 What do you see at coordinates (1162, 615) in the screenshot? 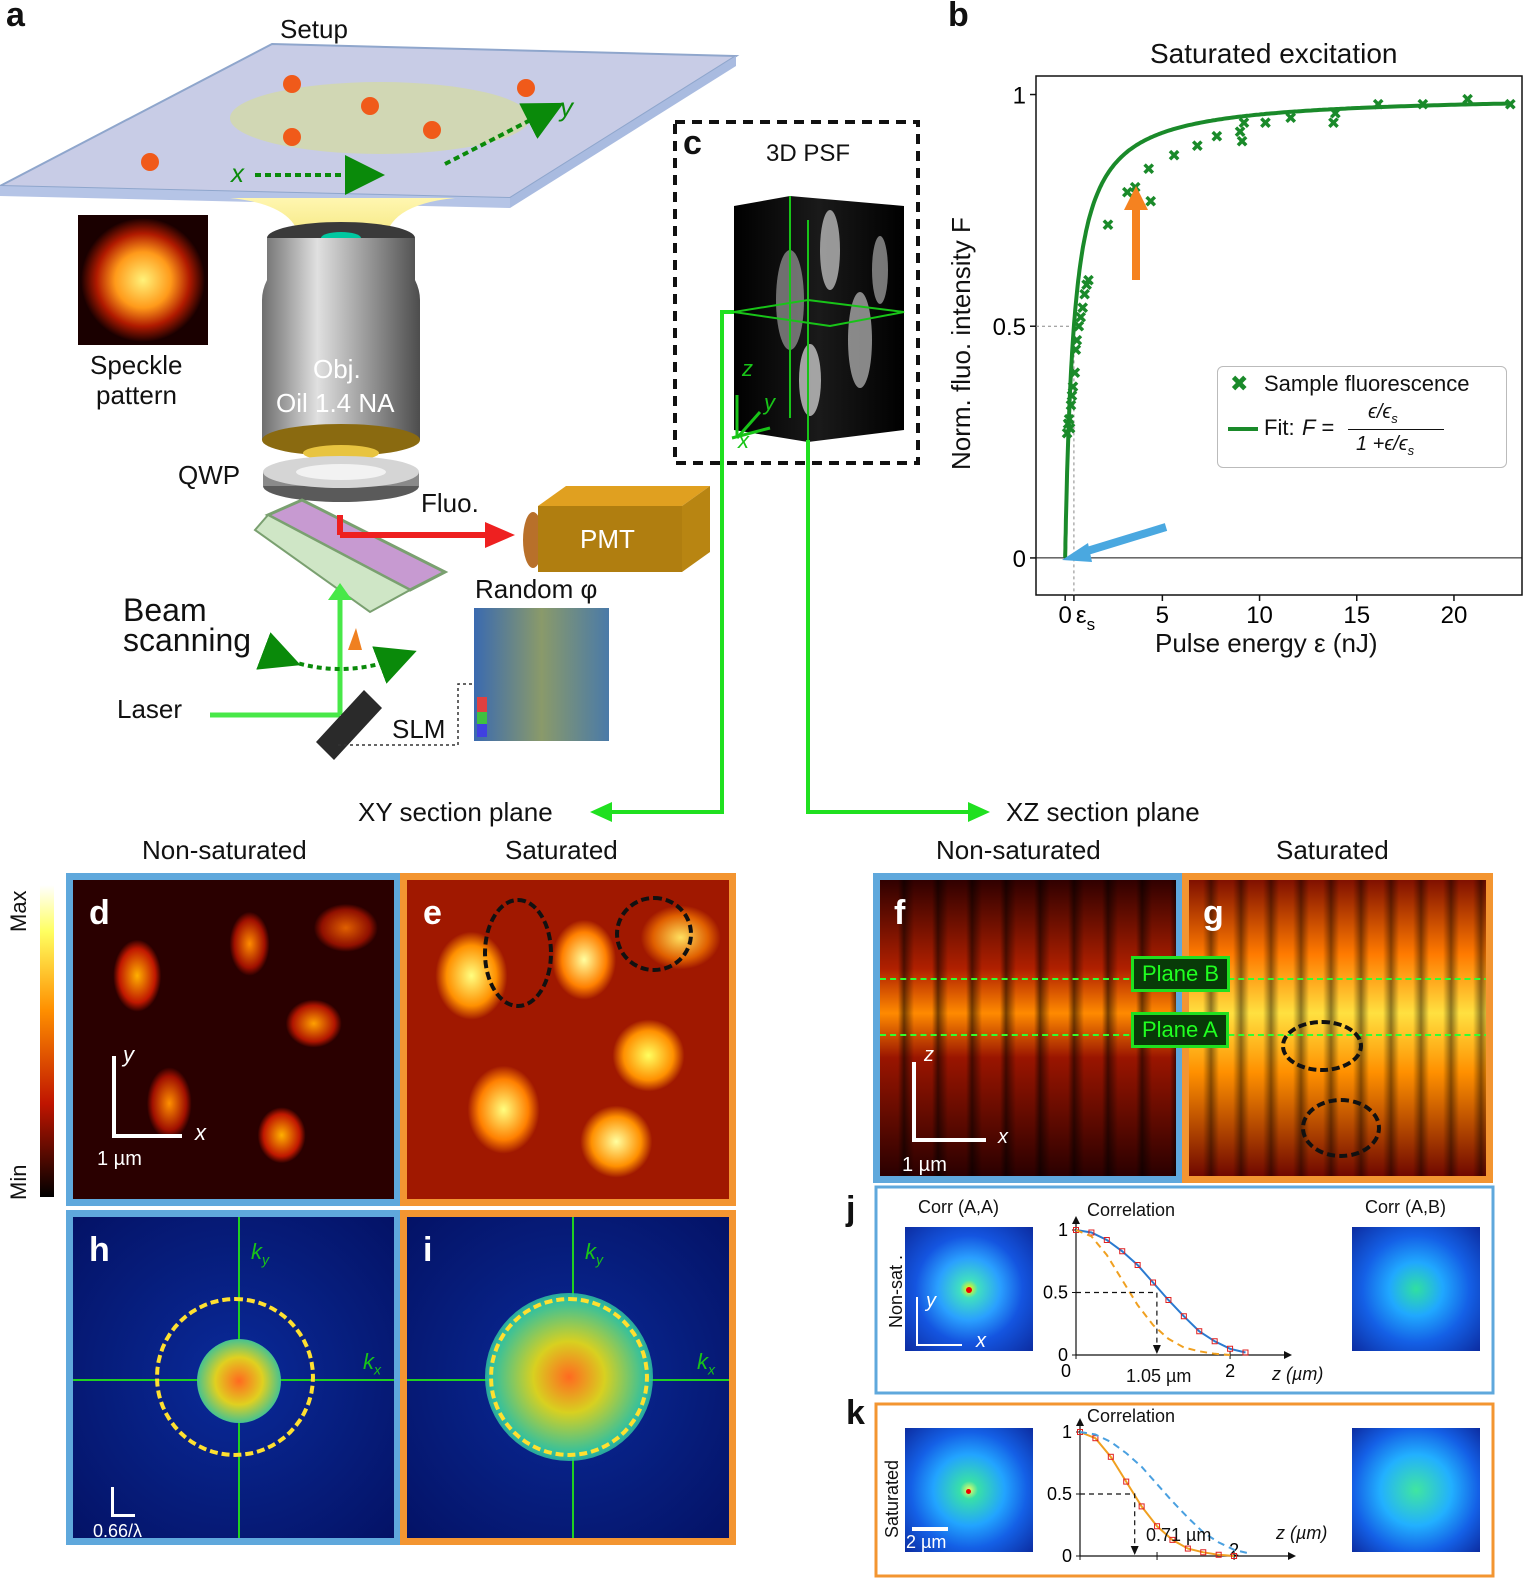
I see `chart-b-xtick-label: 5` at bounding box center [1162, 615].